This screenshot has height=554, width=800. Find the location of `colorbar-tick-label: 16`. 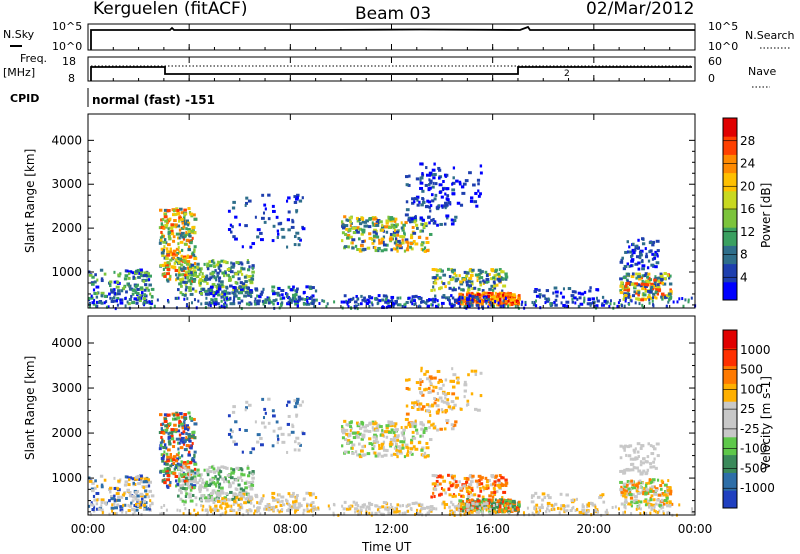

colorbar-tick-label: 16 is located at coordinates (747, 209).